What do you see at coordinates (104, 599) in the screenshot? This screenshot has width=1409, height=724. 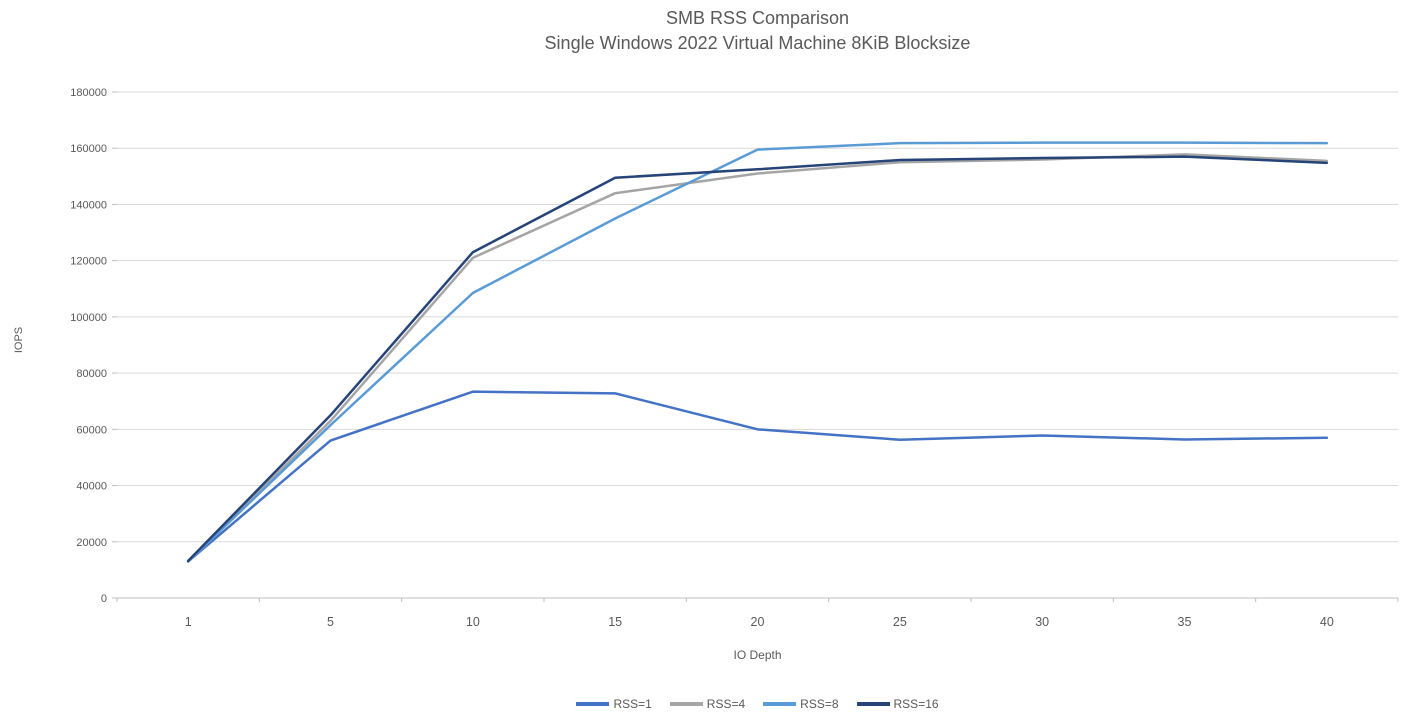 I see `y-tick-label: 0` at bounding box center [104, 599].